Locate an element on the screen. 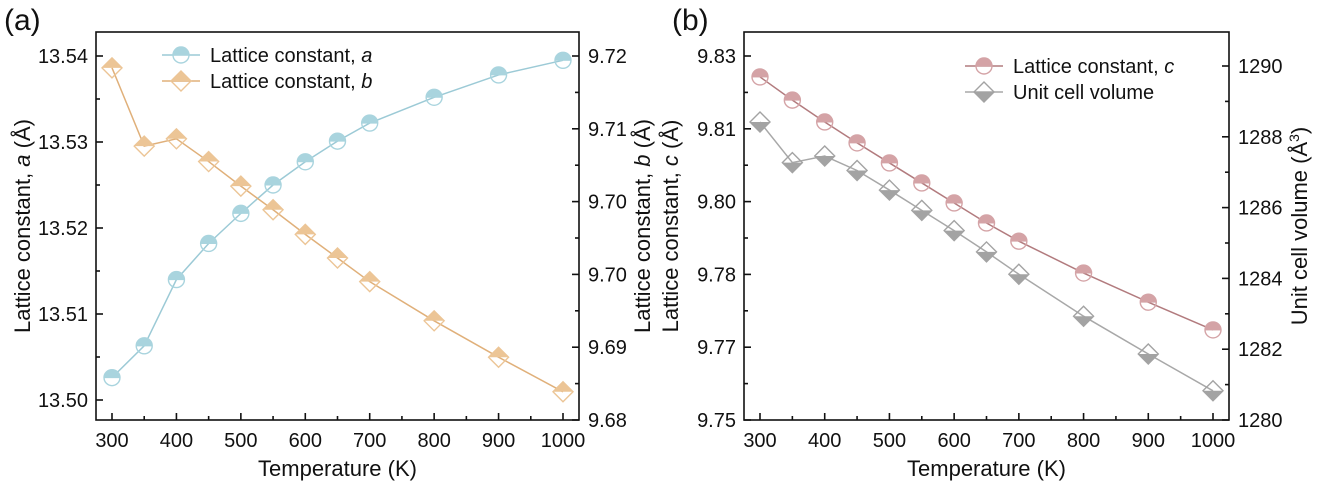 The height and width of the screenshot is (496, 1320). legend-label: Lattice constant, b is located at coordinates (291, 82).